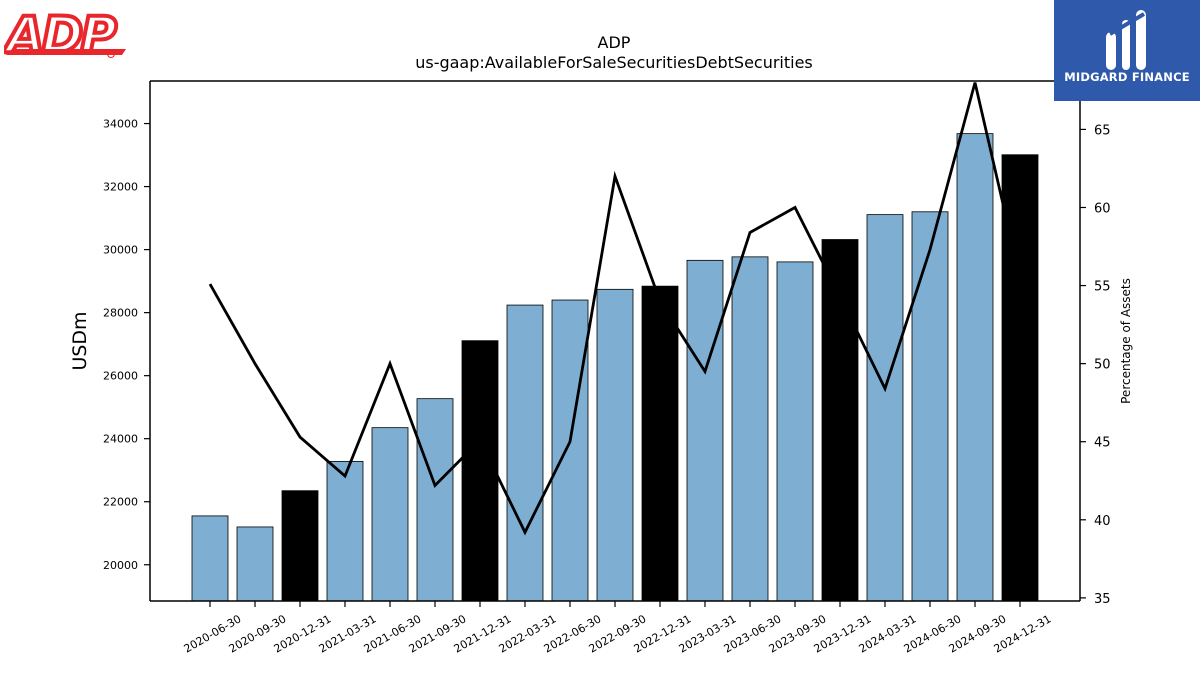  I want to click on midgard-finance-logo: MIDGARD FINANCE, so click(1127, 50).